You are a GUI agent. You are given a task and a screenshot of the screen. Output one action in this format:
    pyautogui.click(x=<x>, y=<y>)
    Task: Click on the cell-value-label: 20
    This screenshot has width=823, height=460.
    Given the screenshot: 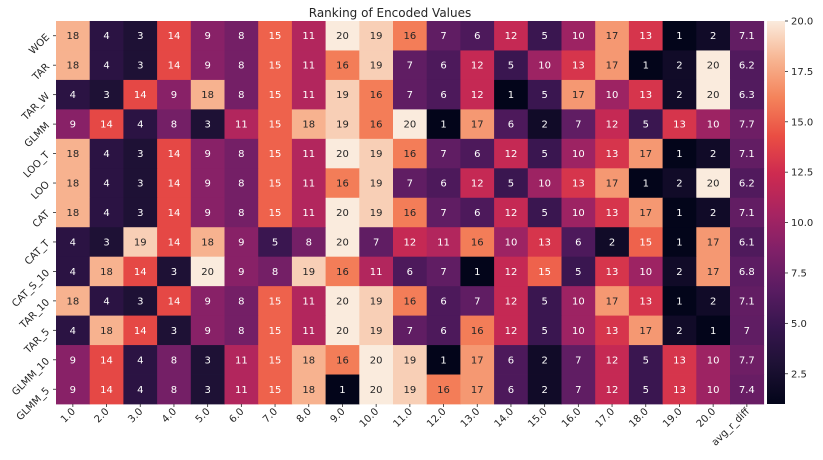 What is the action you would take?
    pyautogui.click(x=713, y=95)
    